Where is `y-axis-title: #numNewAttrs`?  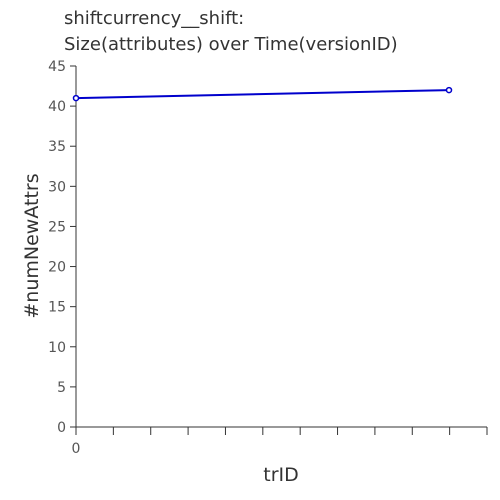 y-axis-title: #numNewAttrs is located at coordinates (32, 245).